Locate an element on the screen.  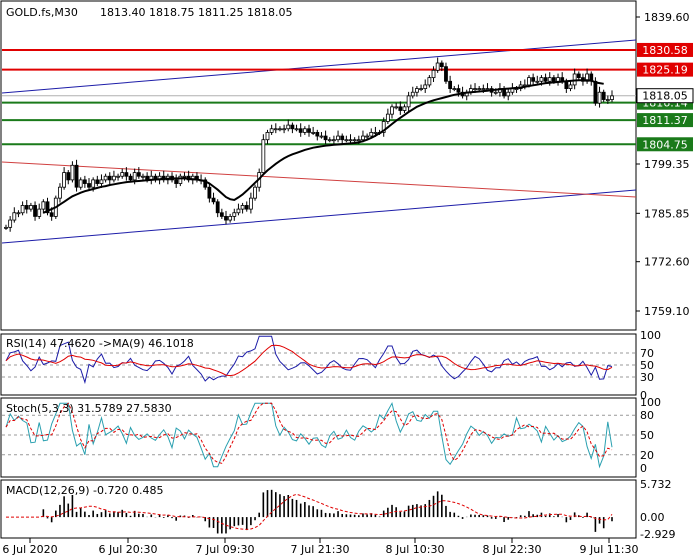
time-tick-label: 9 Jul 11:30 is located at coordinates (609, 549).